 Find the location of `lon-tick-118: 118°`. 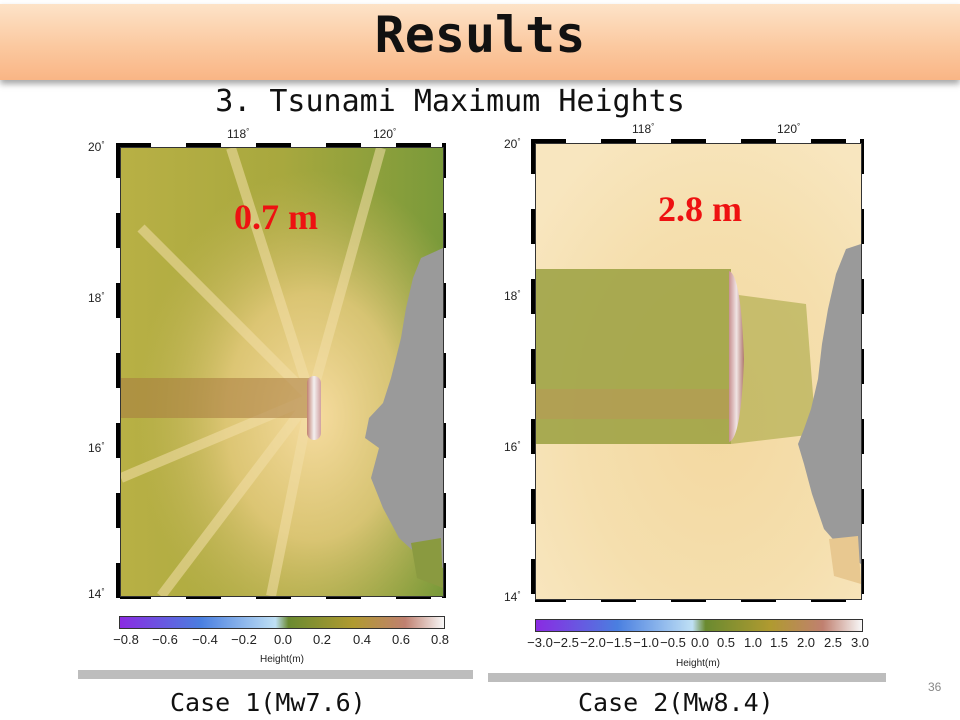

lon-tick-118: 118° is located at coordinates (238, 134).